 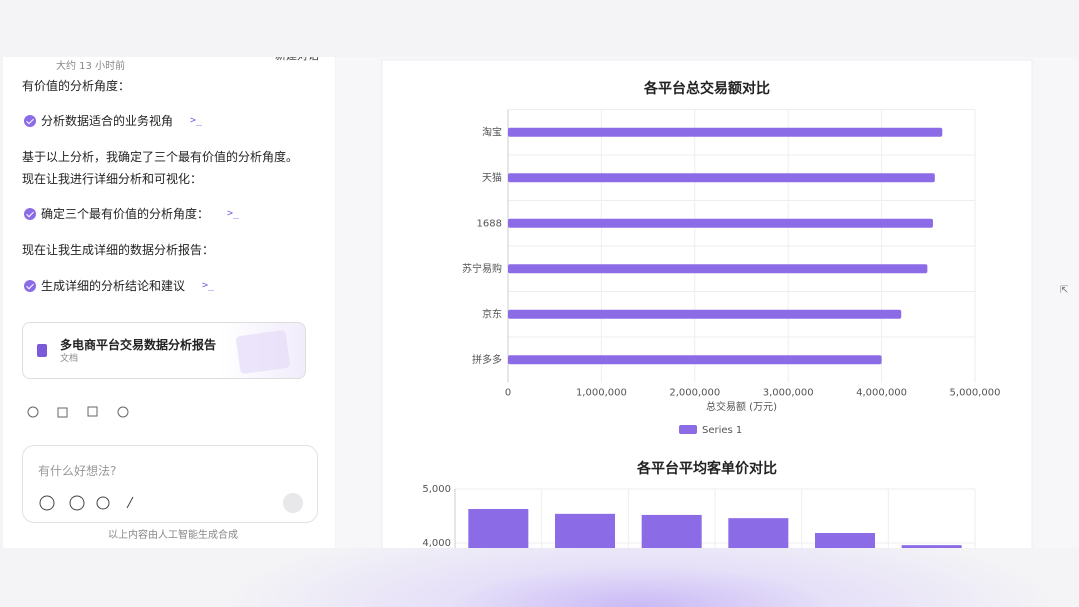 I want to click on step-text: 生成详细的分析结论和建议, so click(x=113, y=286).